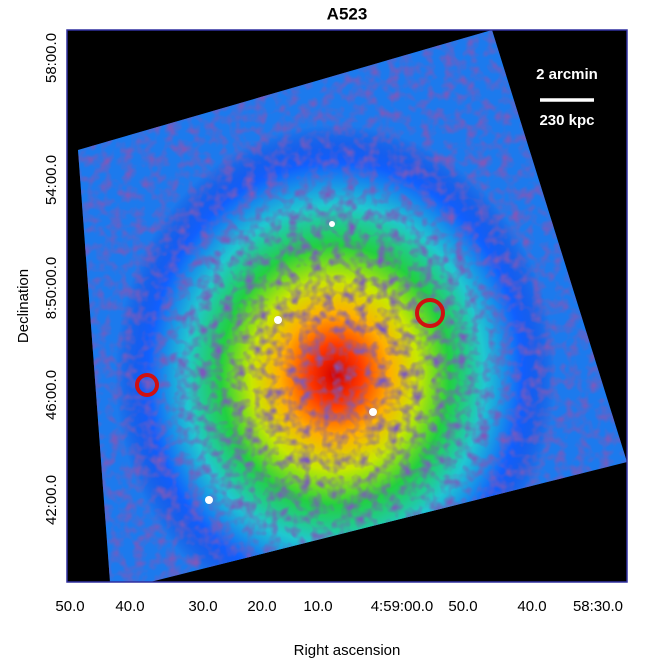  Describe the element at coordinates (598, 606) in the screenshot. I see `x-tick-label: 58:30.0` at that location.